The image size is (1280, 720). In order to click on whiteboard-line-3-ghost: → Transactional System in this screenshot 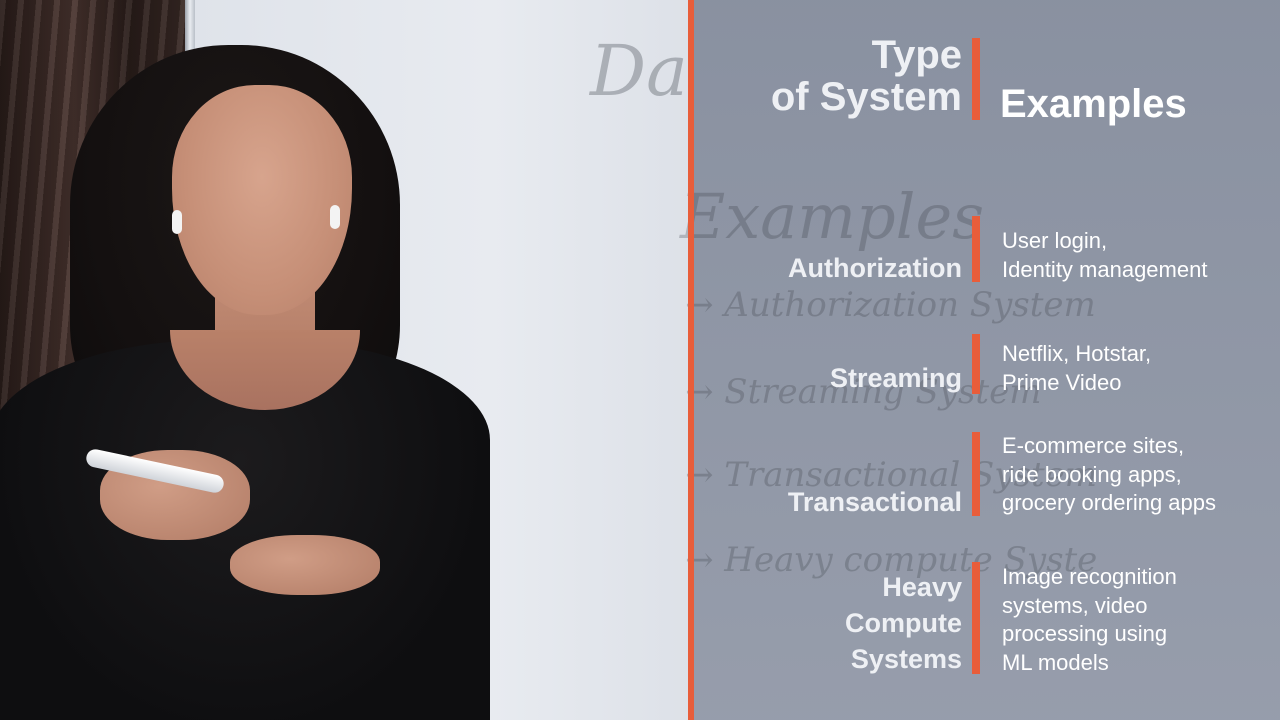, I will do `click(891, 475)`.